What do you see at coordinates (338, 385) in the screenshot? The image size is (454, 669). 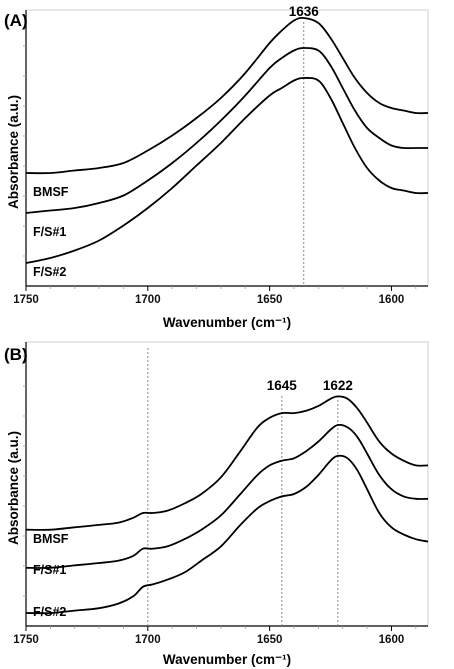 I see `peak-label: 1622` at bounding box center [338, 385].